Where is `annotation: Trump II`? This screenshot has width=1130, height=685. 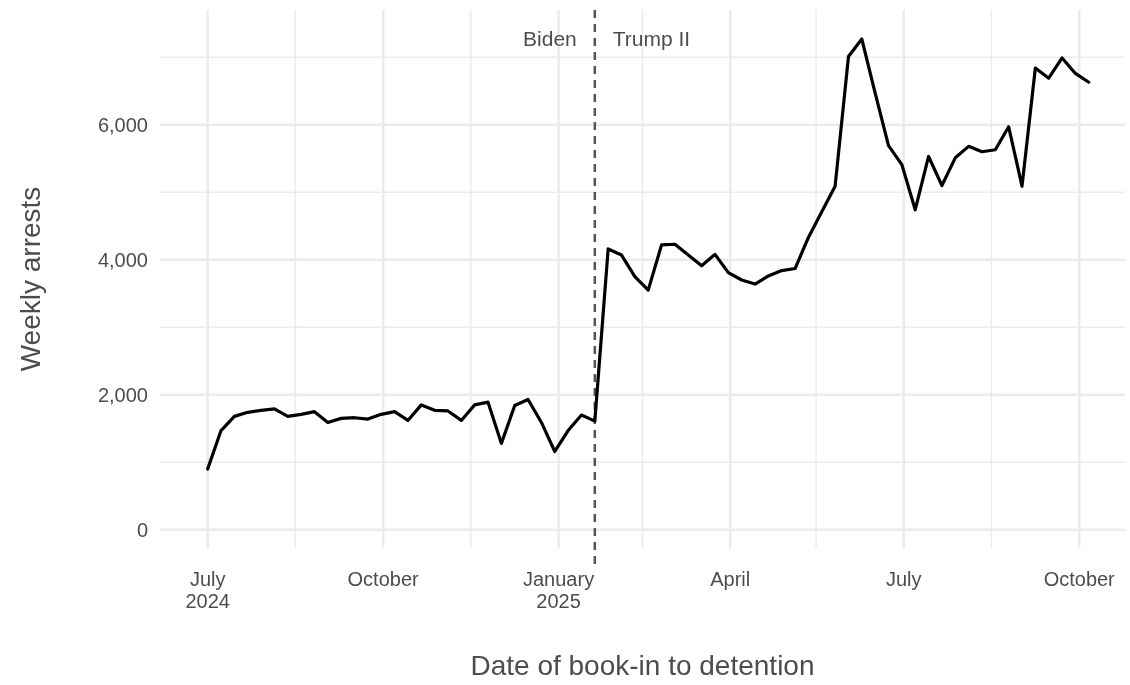
annotation: Trump II is located at coordinates (651, 38).